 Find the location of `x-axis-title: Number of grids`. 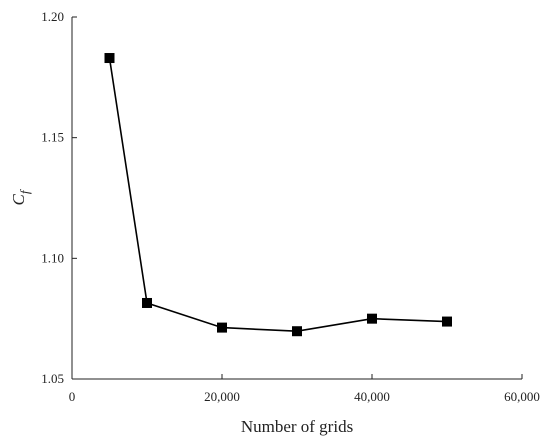

x-axis-title: Number of grids is located at coordinates (297, 426).